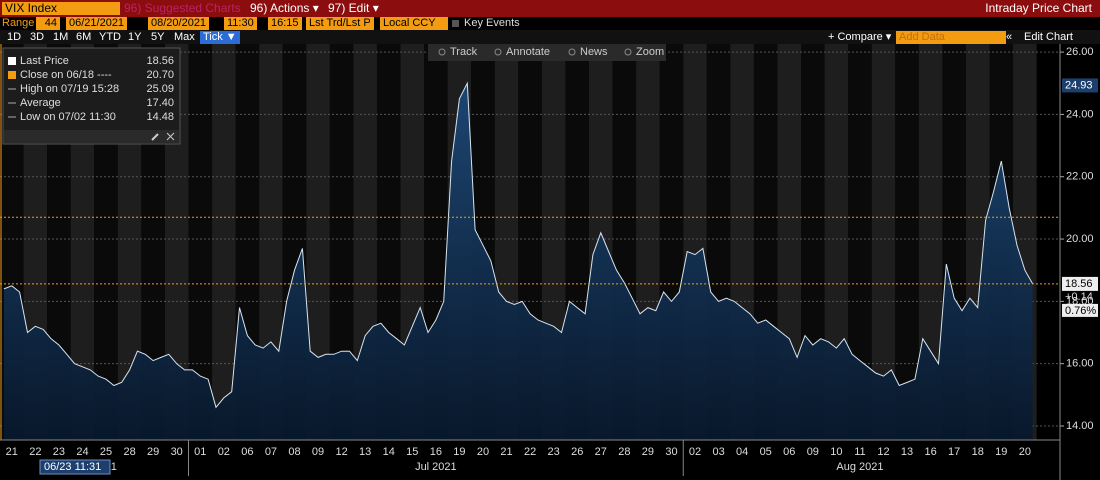 The height and width of the screenshot is (480, 1100). Describe the element at coordinates (68, 117) in the screenshot. I see `legend-label: Low on 07/02 11:30` at that location.